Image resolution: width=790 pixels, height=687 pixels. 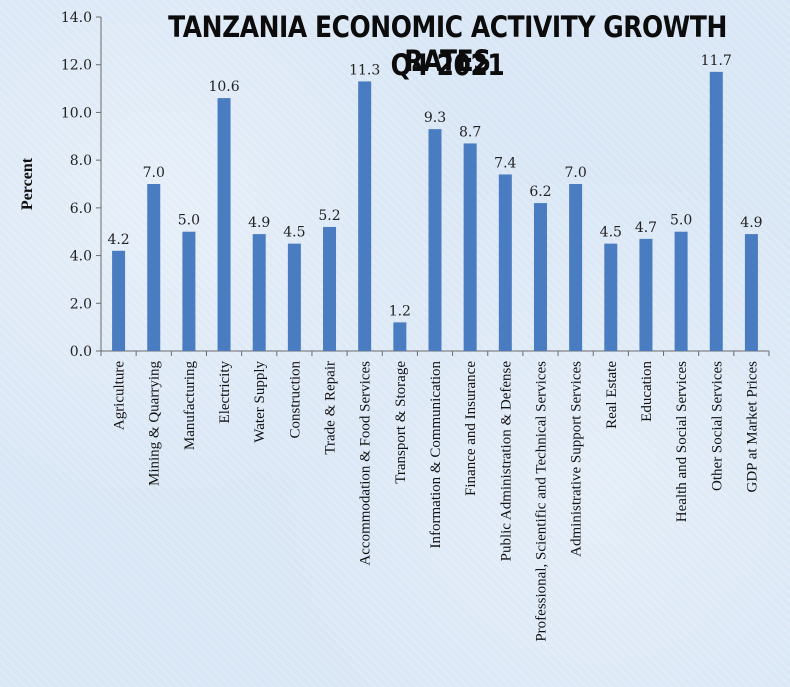 I want to click on x-category-label: Administrative Support Services, so click(x=577, y=459).